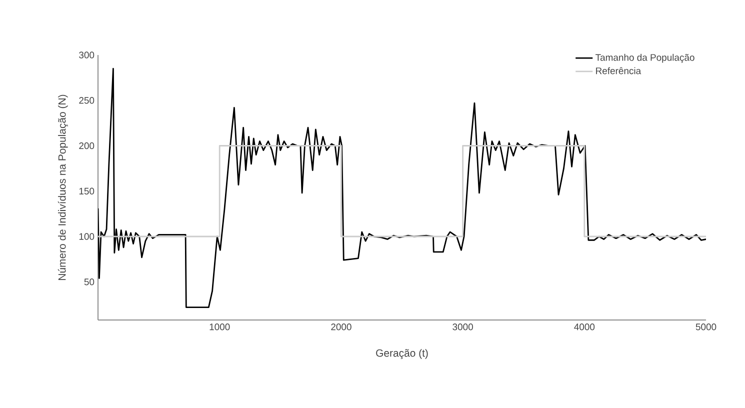  I want to click on y-axis-title: Número de Indivíduos na População (N), so click(63, 187).